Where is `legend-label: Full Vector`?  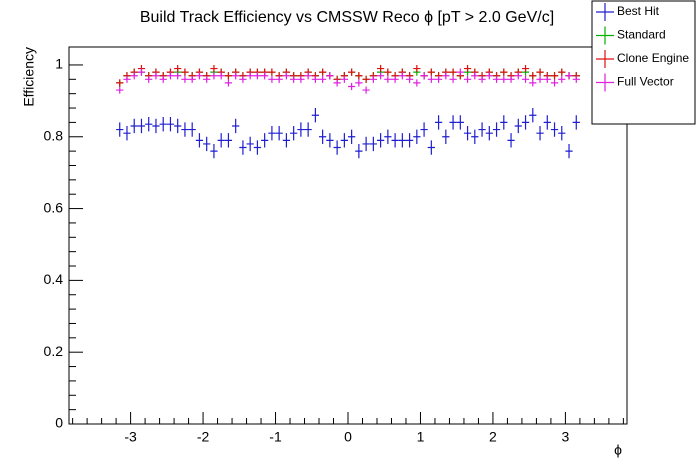
legend-label: Full Vector is located at coordinates (645, 82).